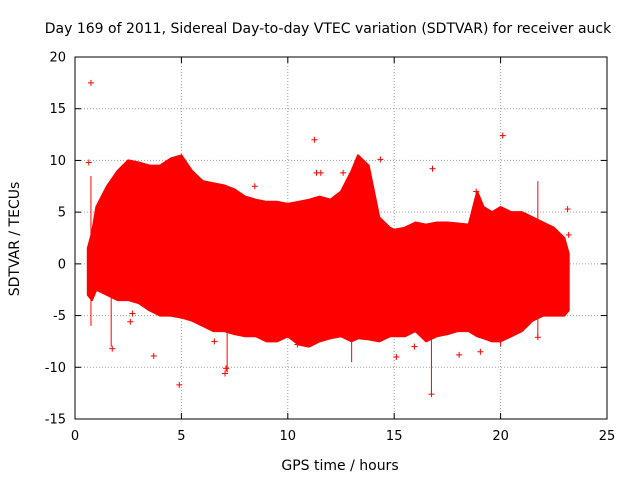  What do you see at coordinates (607, 436) in the screenshot?
I see `x-tick-label: 25` at bounding box center [607, 436].